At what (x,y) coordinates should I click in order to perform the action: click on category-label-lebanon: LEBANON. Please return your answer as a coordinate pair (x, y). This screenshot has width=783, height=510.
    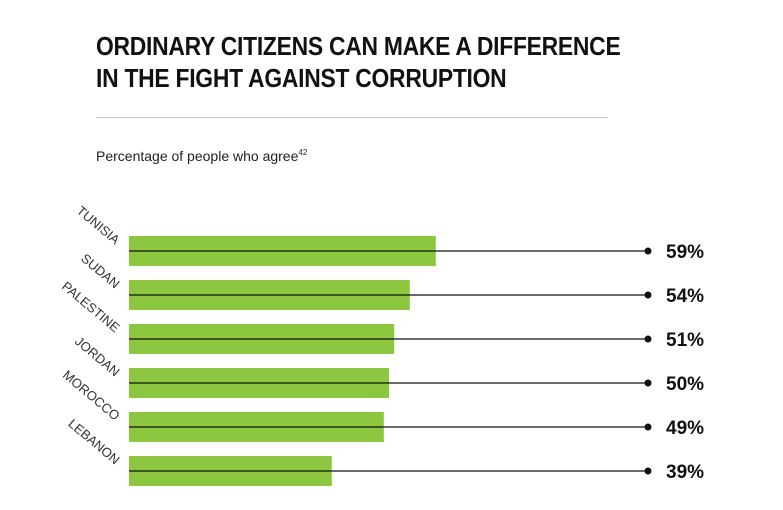
    Looking at the image, I should click on (93, 441).